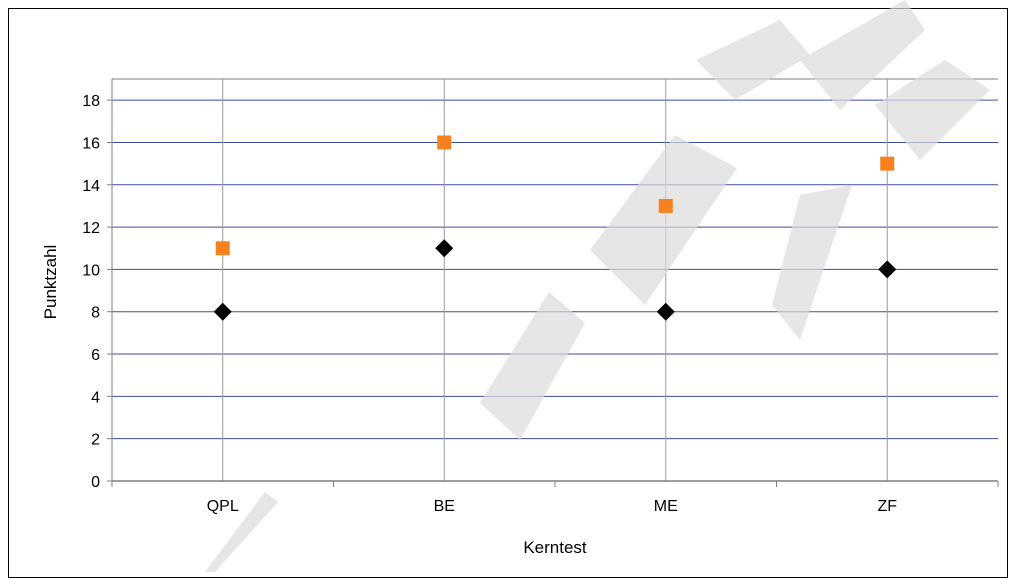 This screenshot has height=578, width=1011. What do you see at coordinates (555, 547) in the screenshot?
I see `x-axis-title: Kerntest` at bounding box center [555, 547].